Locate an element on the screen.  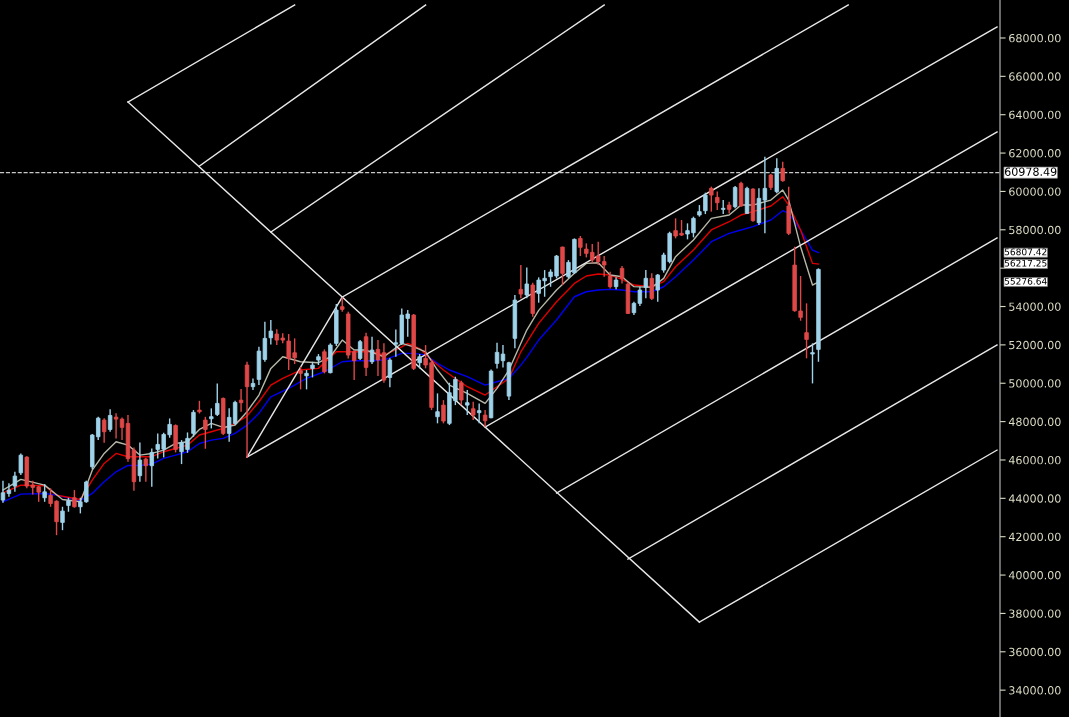
y-tick-label: 54000.00 is located at coordinates (1035, 306).